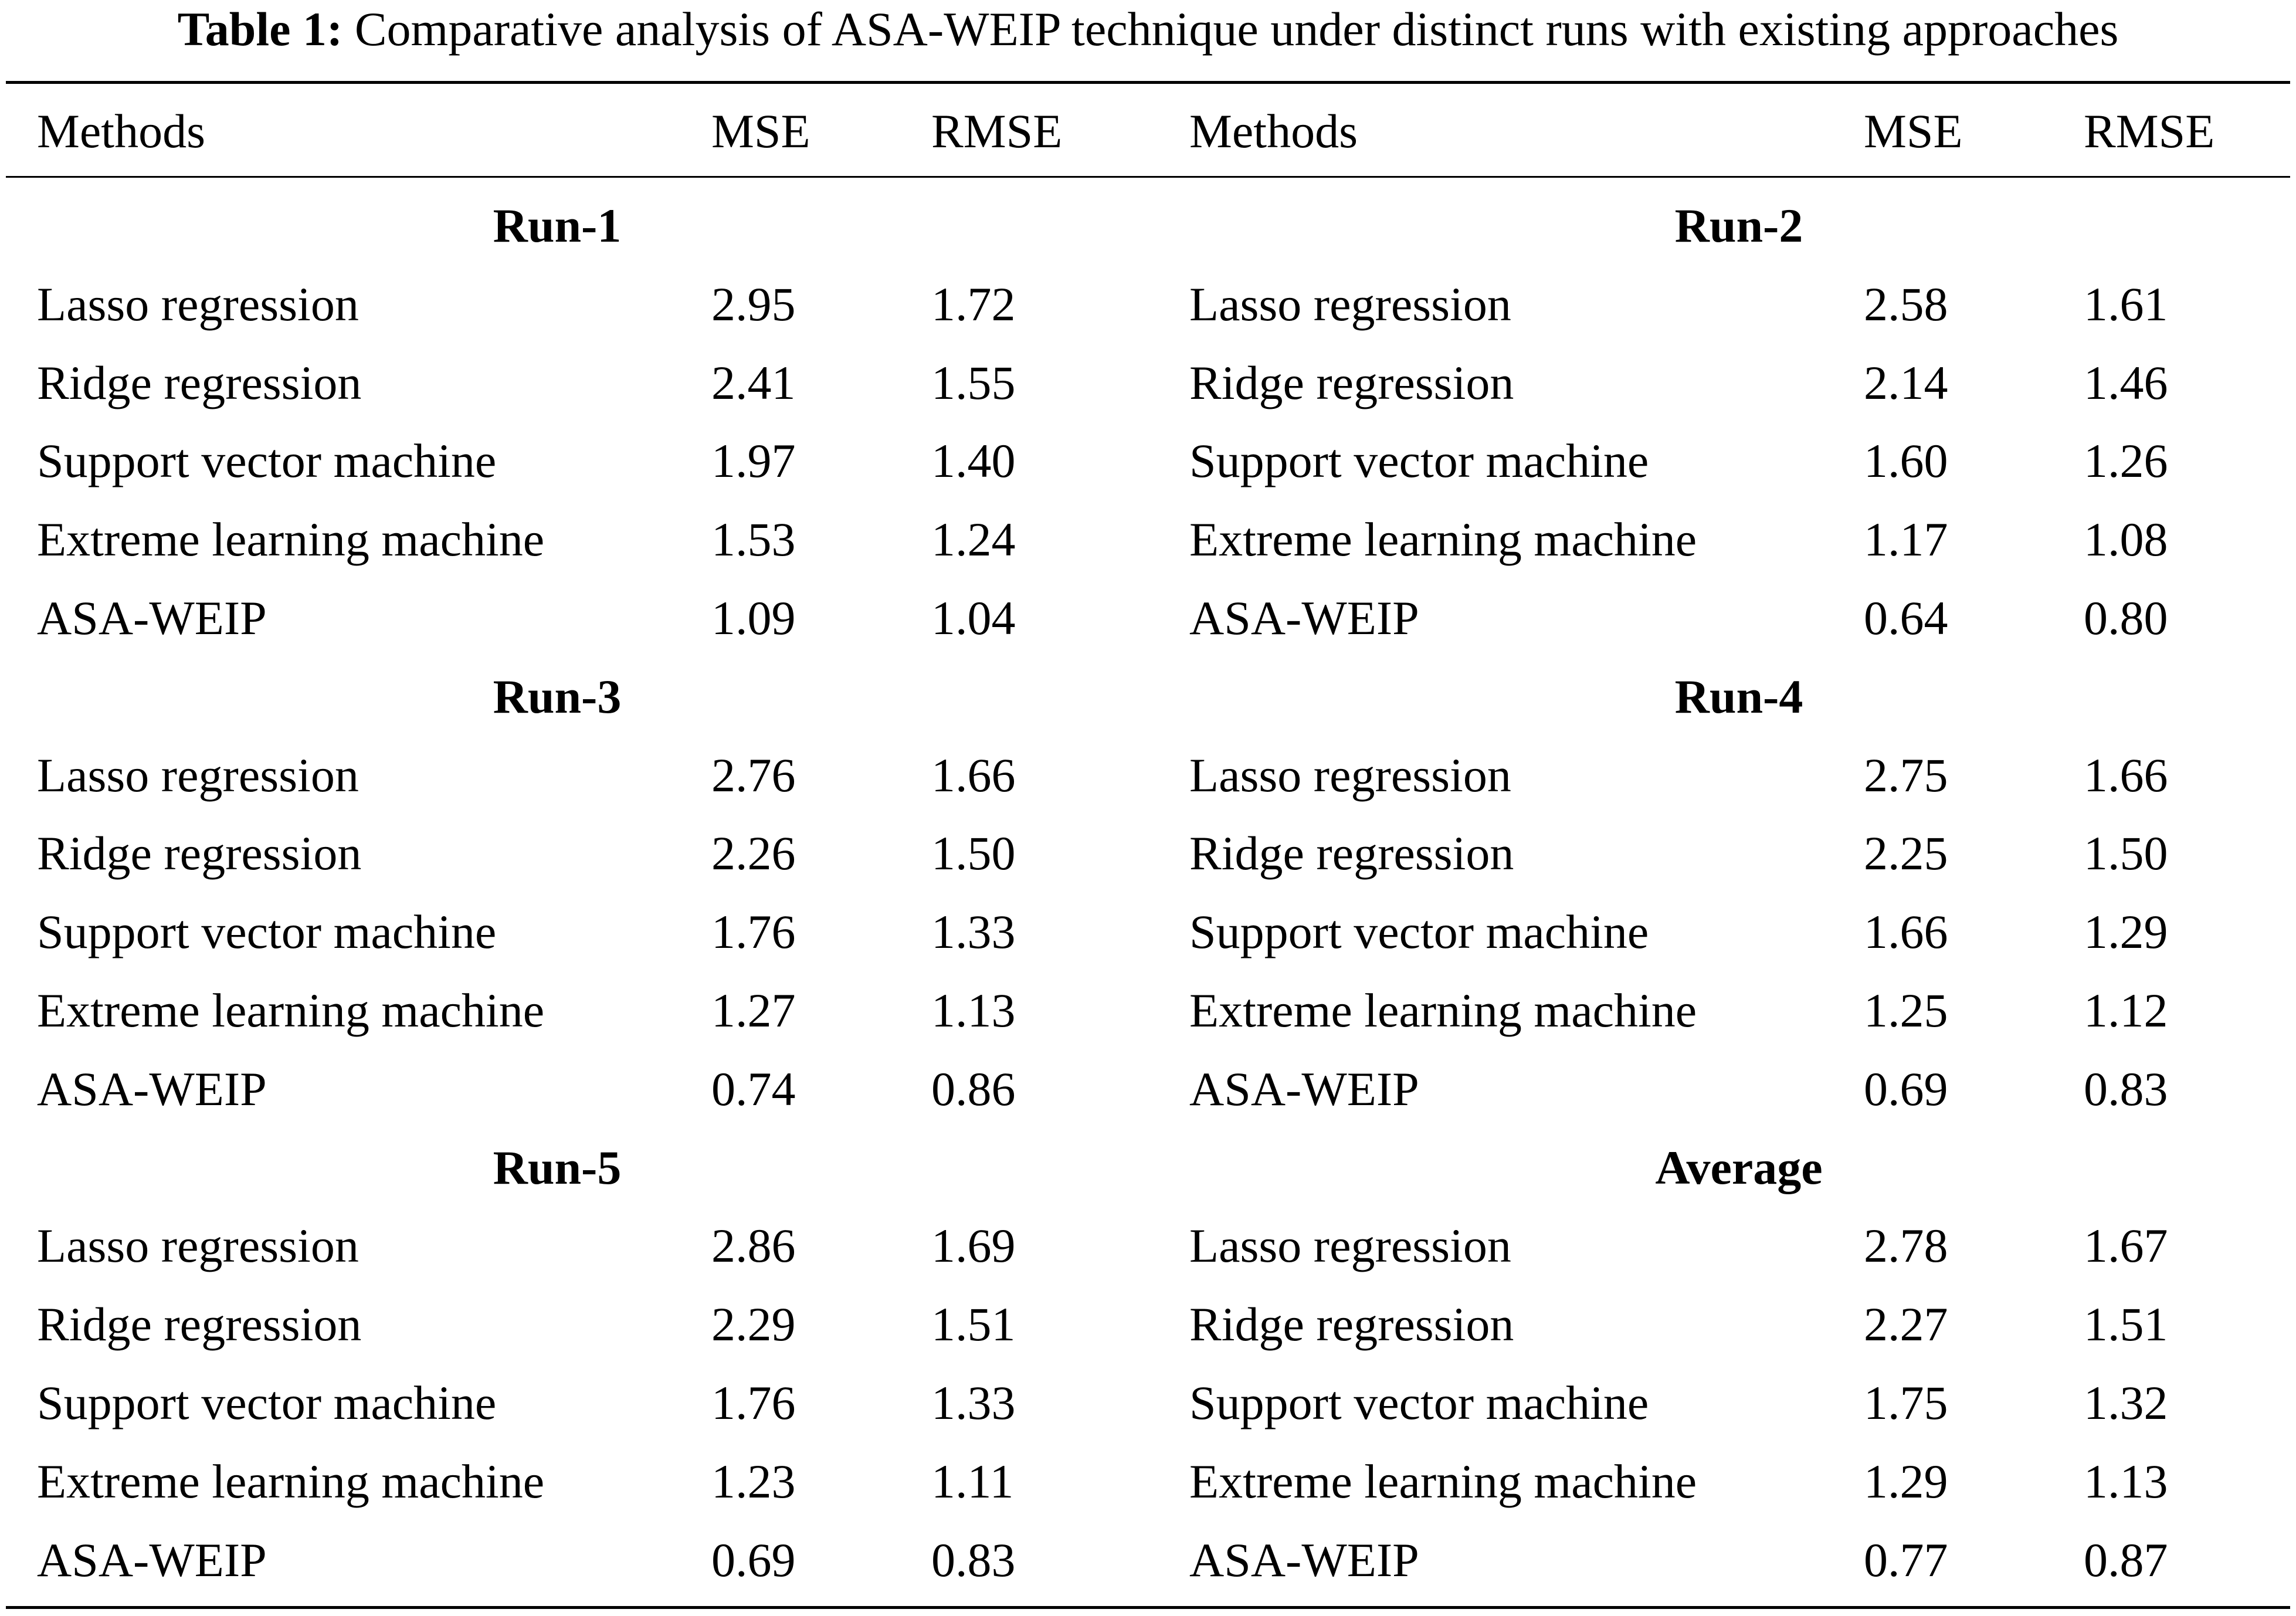 The height and width of the screenshot is (1616, 2296). What do you see at coordinates (1906, 1481) in the screenshot?
I see `mse-cell: 1.29` at bounding box center [1906, 1481].